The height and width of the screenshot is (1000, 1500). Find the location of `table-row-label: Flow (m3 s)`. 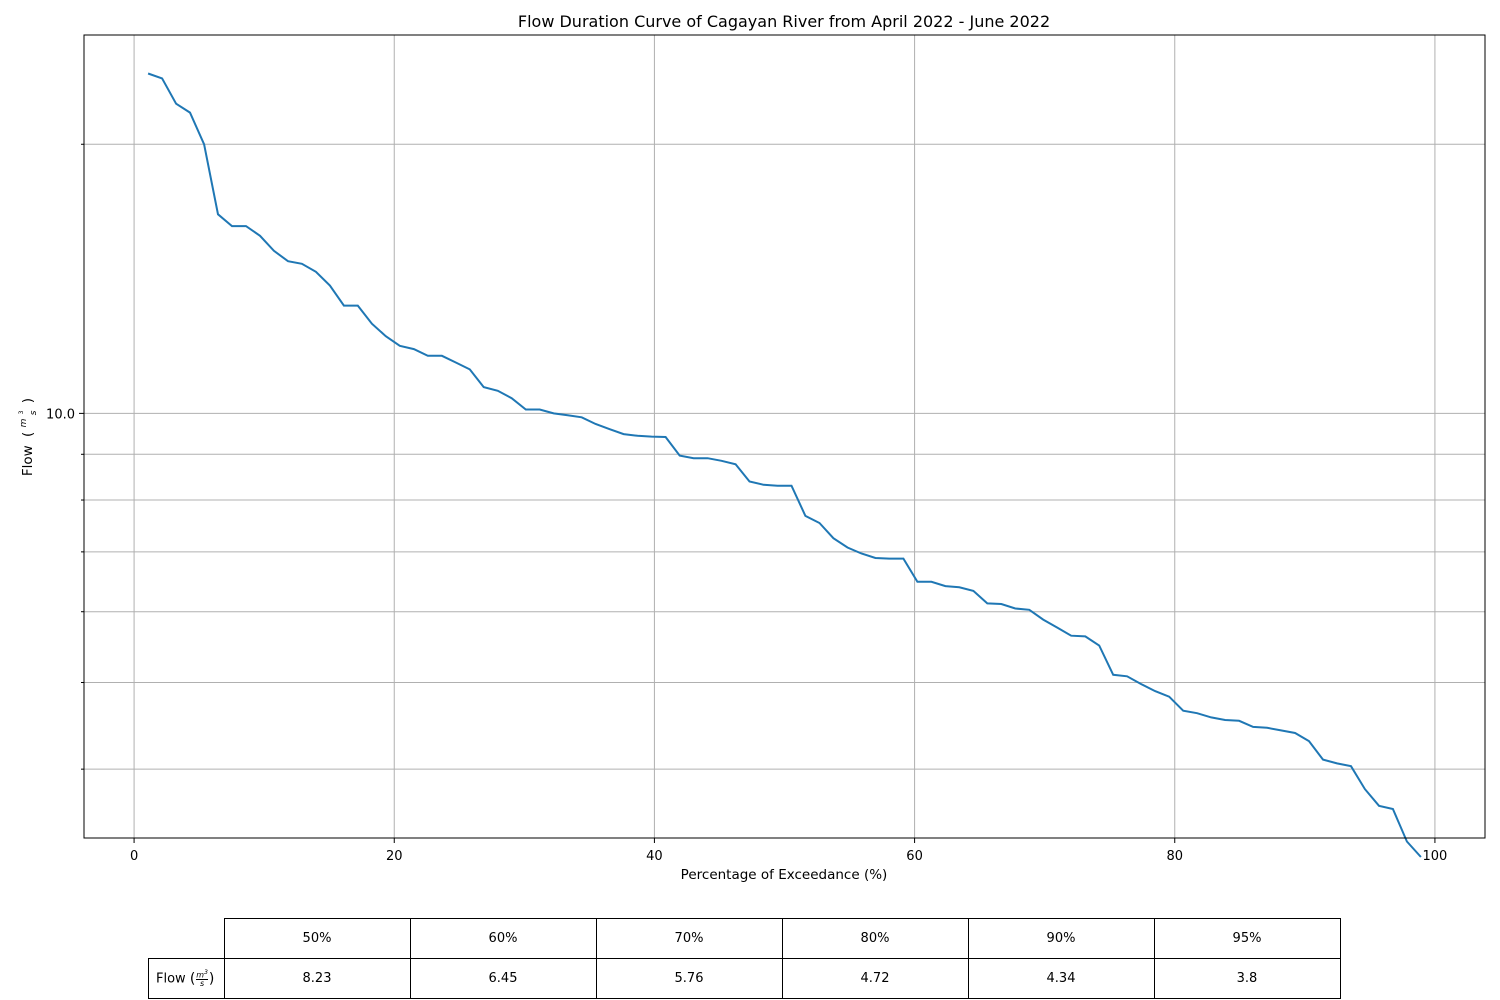

table-row-label: Flow (m3 s) is located at coordinates (186, 978).